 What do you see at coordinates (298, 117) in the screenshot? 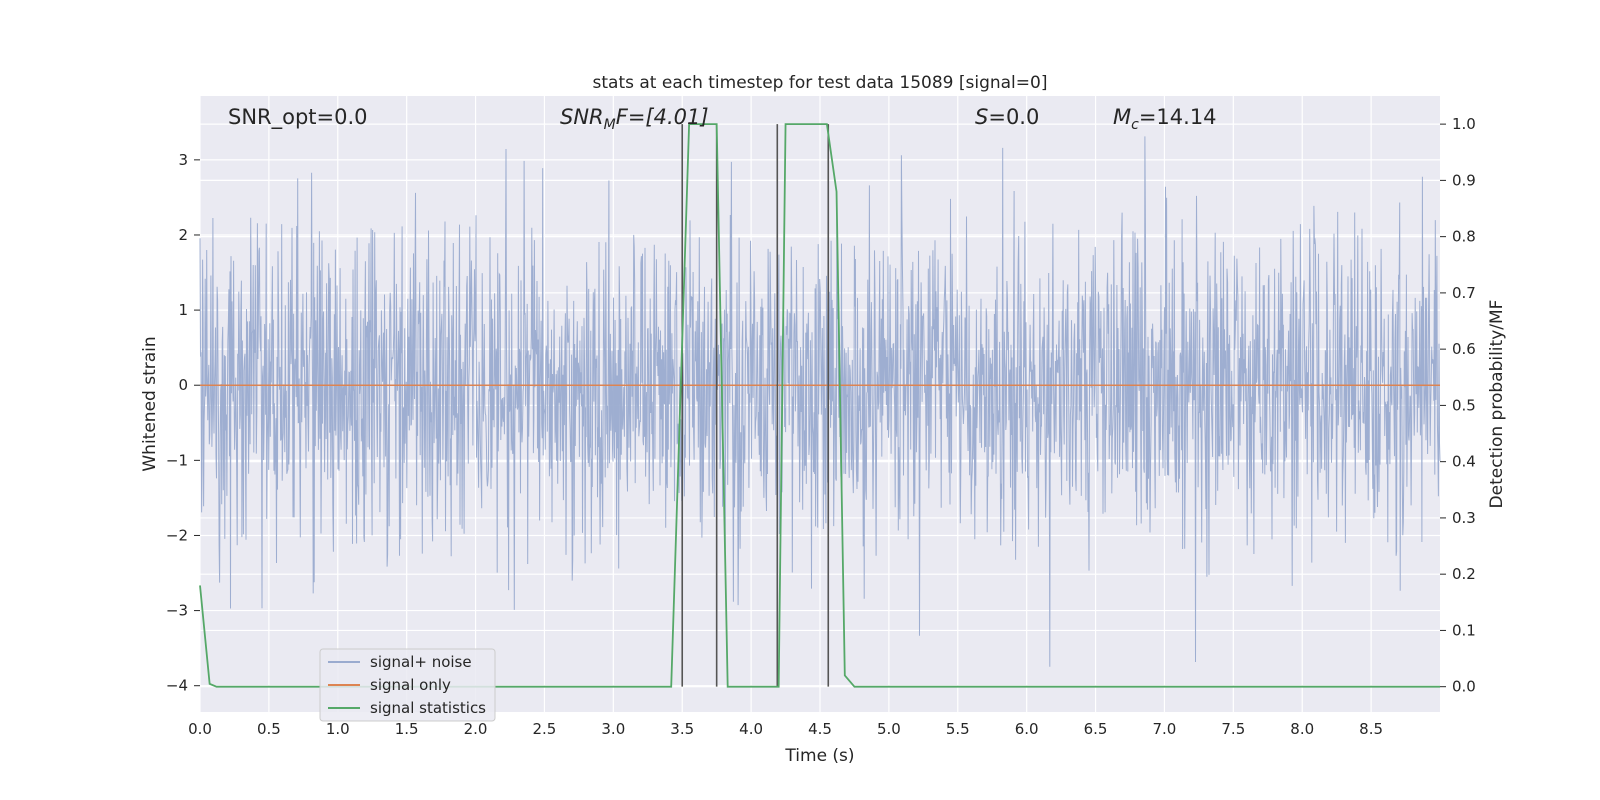
I see `annotation-snr-opt: SNR_opt=0.0` at bounding box center [298, 117].